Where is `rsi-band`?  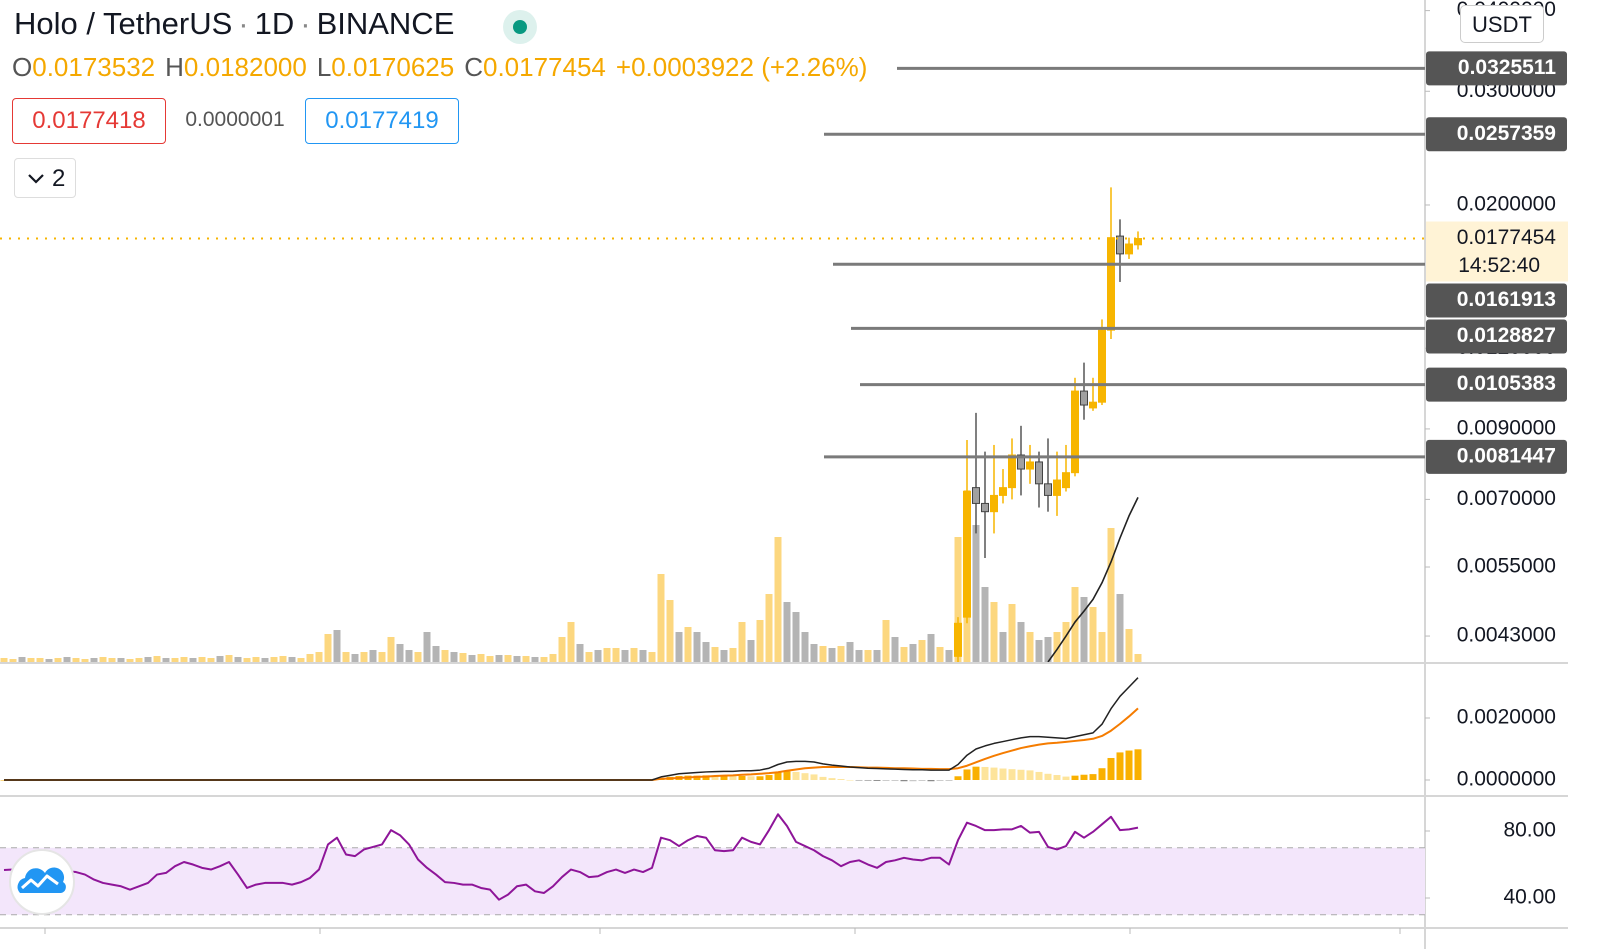
rsi-band is located at coordinates (712, 881).